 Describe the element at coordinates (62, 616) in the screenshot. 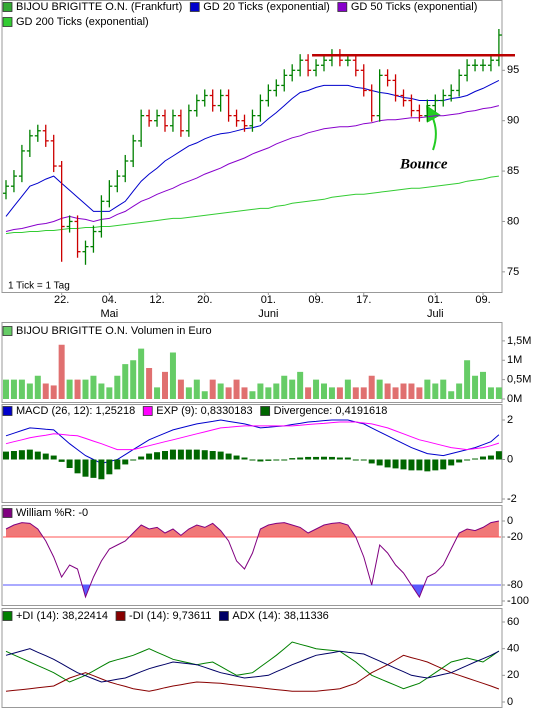

I see `legend-label: +DI (14): 38,22414` at that location.